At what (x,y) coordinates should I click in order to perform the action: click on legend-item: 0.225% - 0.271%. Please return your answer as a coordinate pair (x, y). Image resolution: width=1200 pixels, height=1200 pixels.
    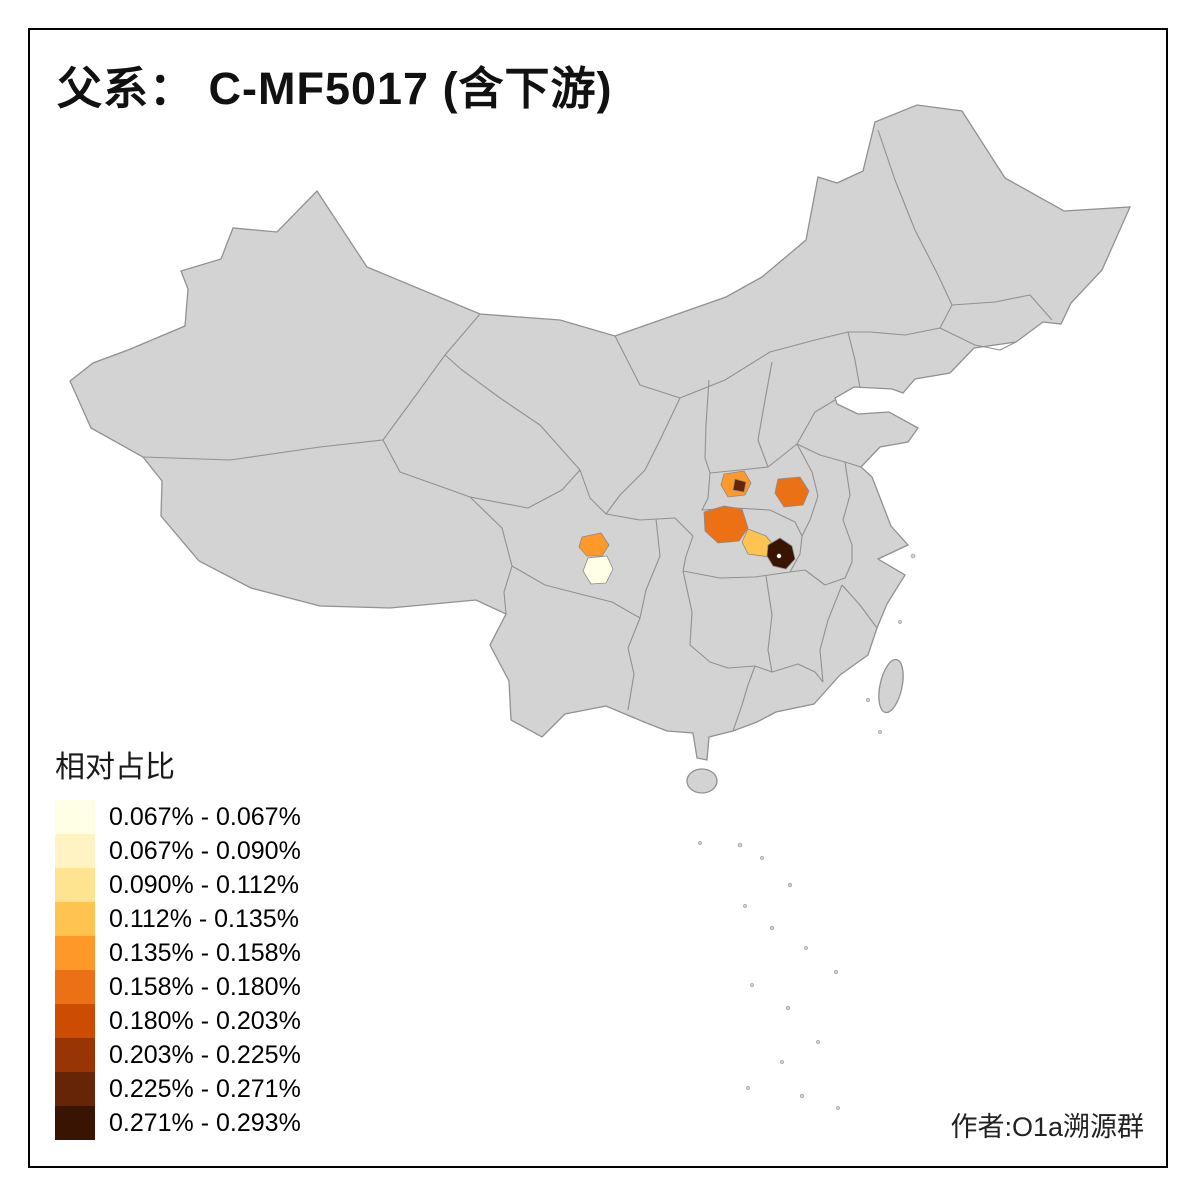
    Looking at the image, I should click on (178, 1089).